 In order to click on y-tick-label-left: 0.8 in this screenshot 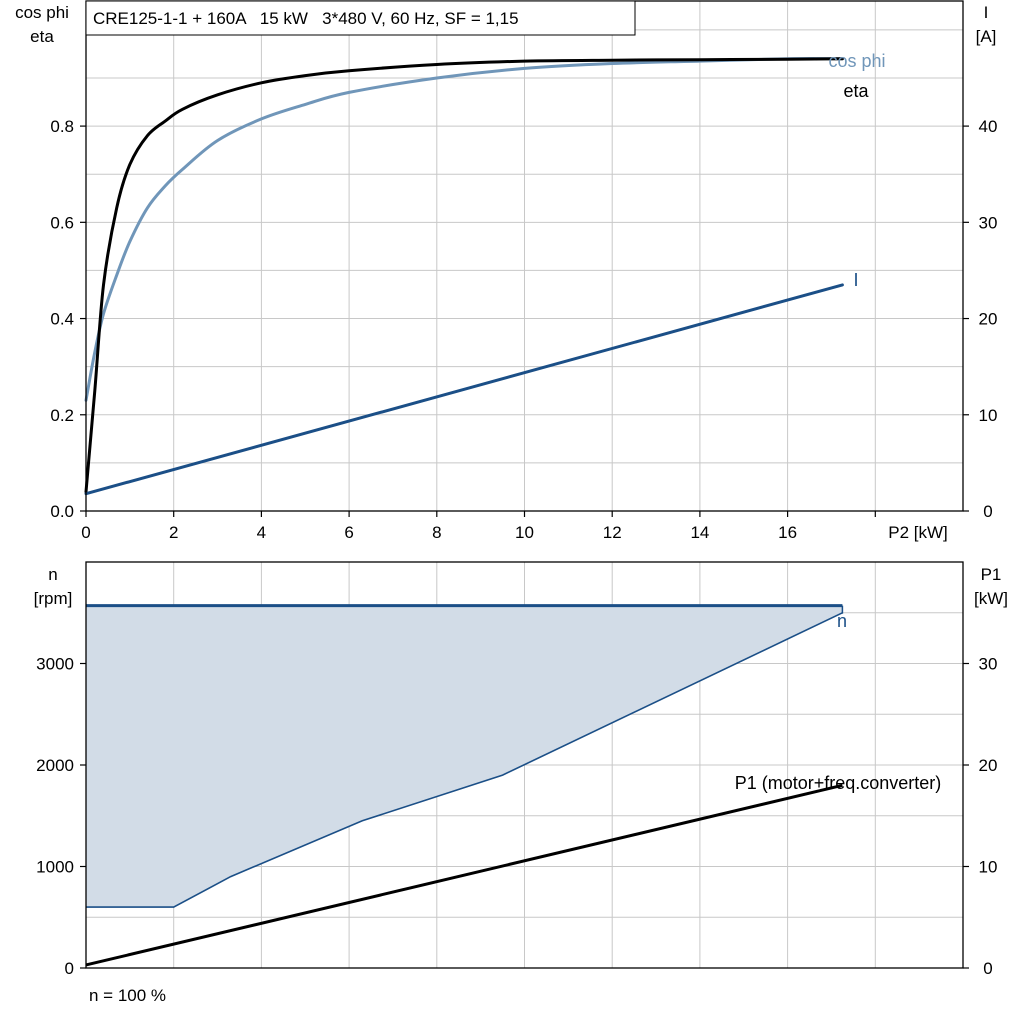, I will do `click(62, 126)`.